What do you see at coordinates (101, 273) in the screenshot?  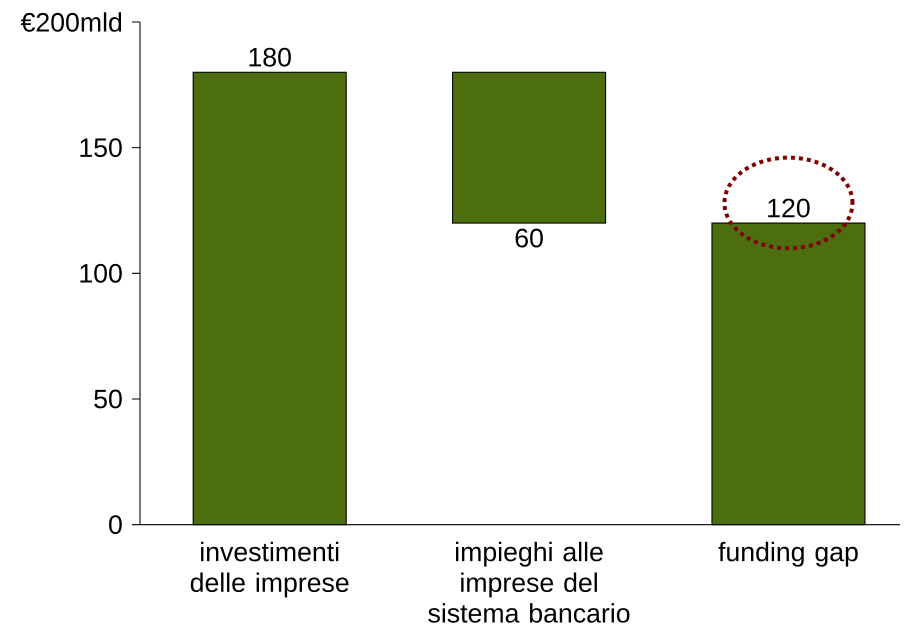 I see `y-tick-label: 100` at bounding box center [101, 273].